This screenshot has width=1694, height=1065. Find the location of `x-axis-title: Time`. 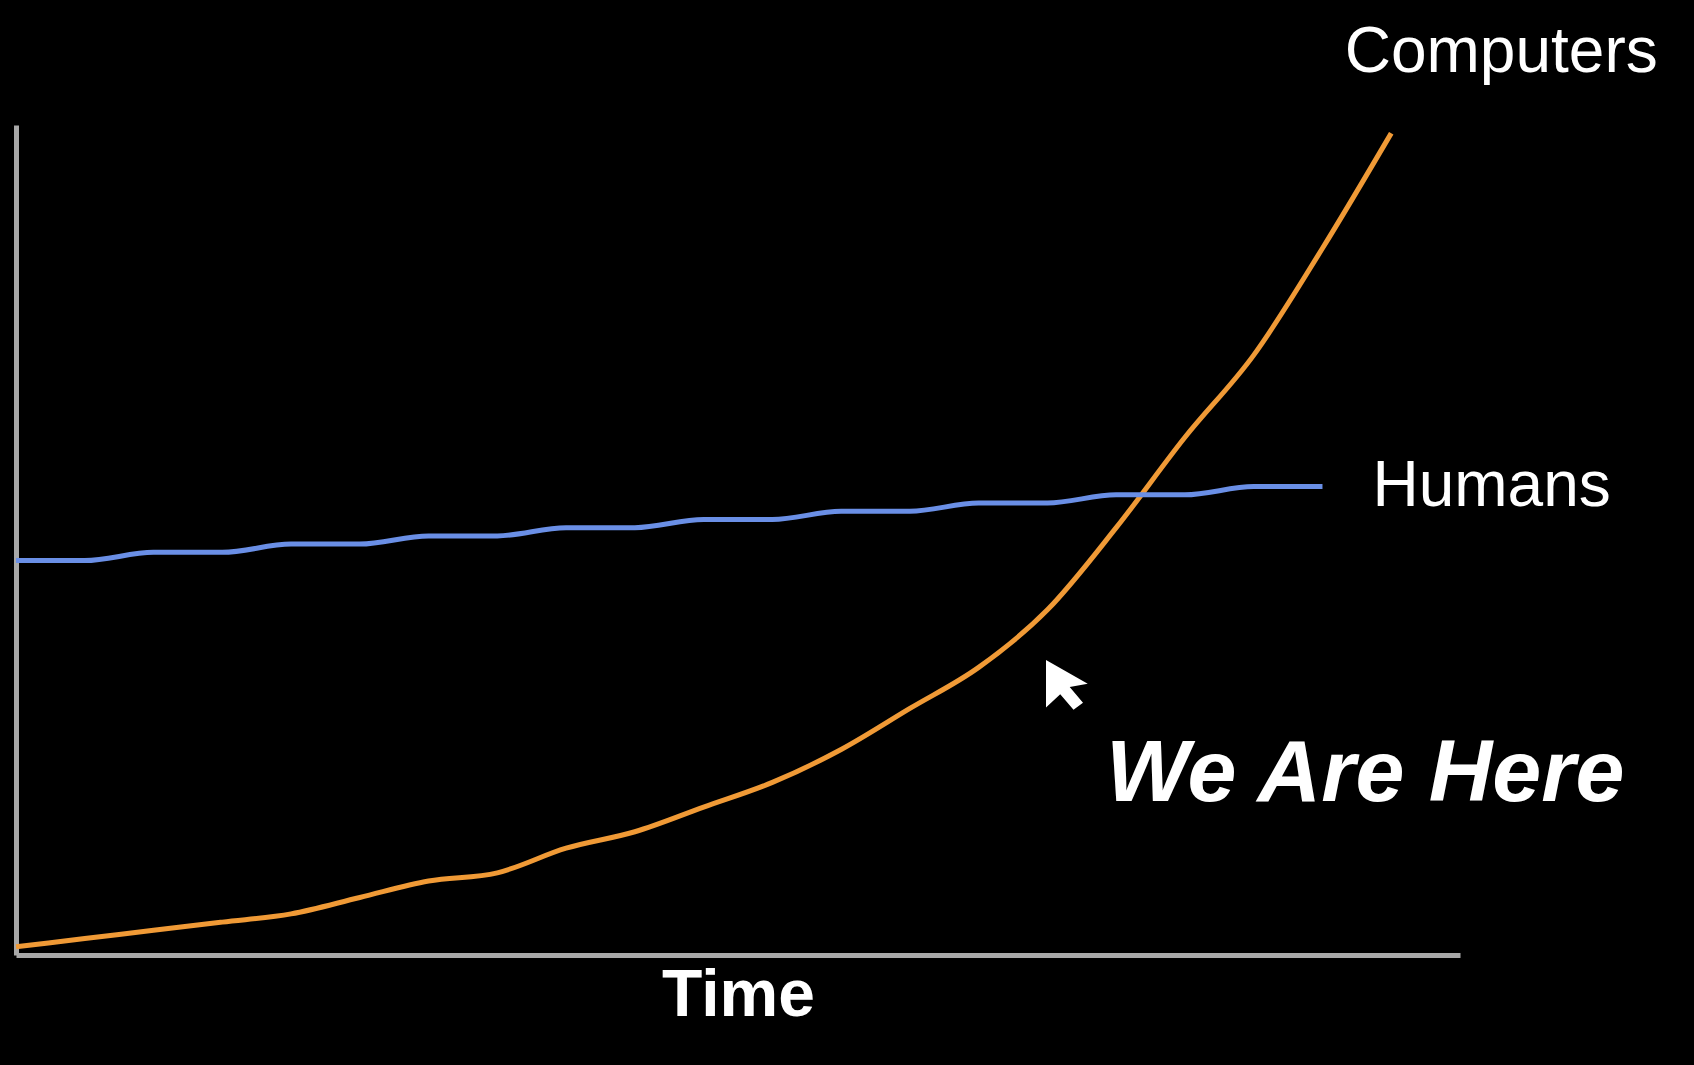

x-axis-title: Time is located at coordinates (738, 992).